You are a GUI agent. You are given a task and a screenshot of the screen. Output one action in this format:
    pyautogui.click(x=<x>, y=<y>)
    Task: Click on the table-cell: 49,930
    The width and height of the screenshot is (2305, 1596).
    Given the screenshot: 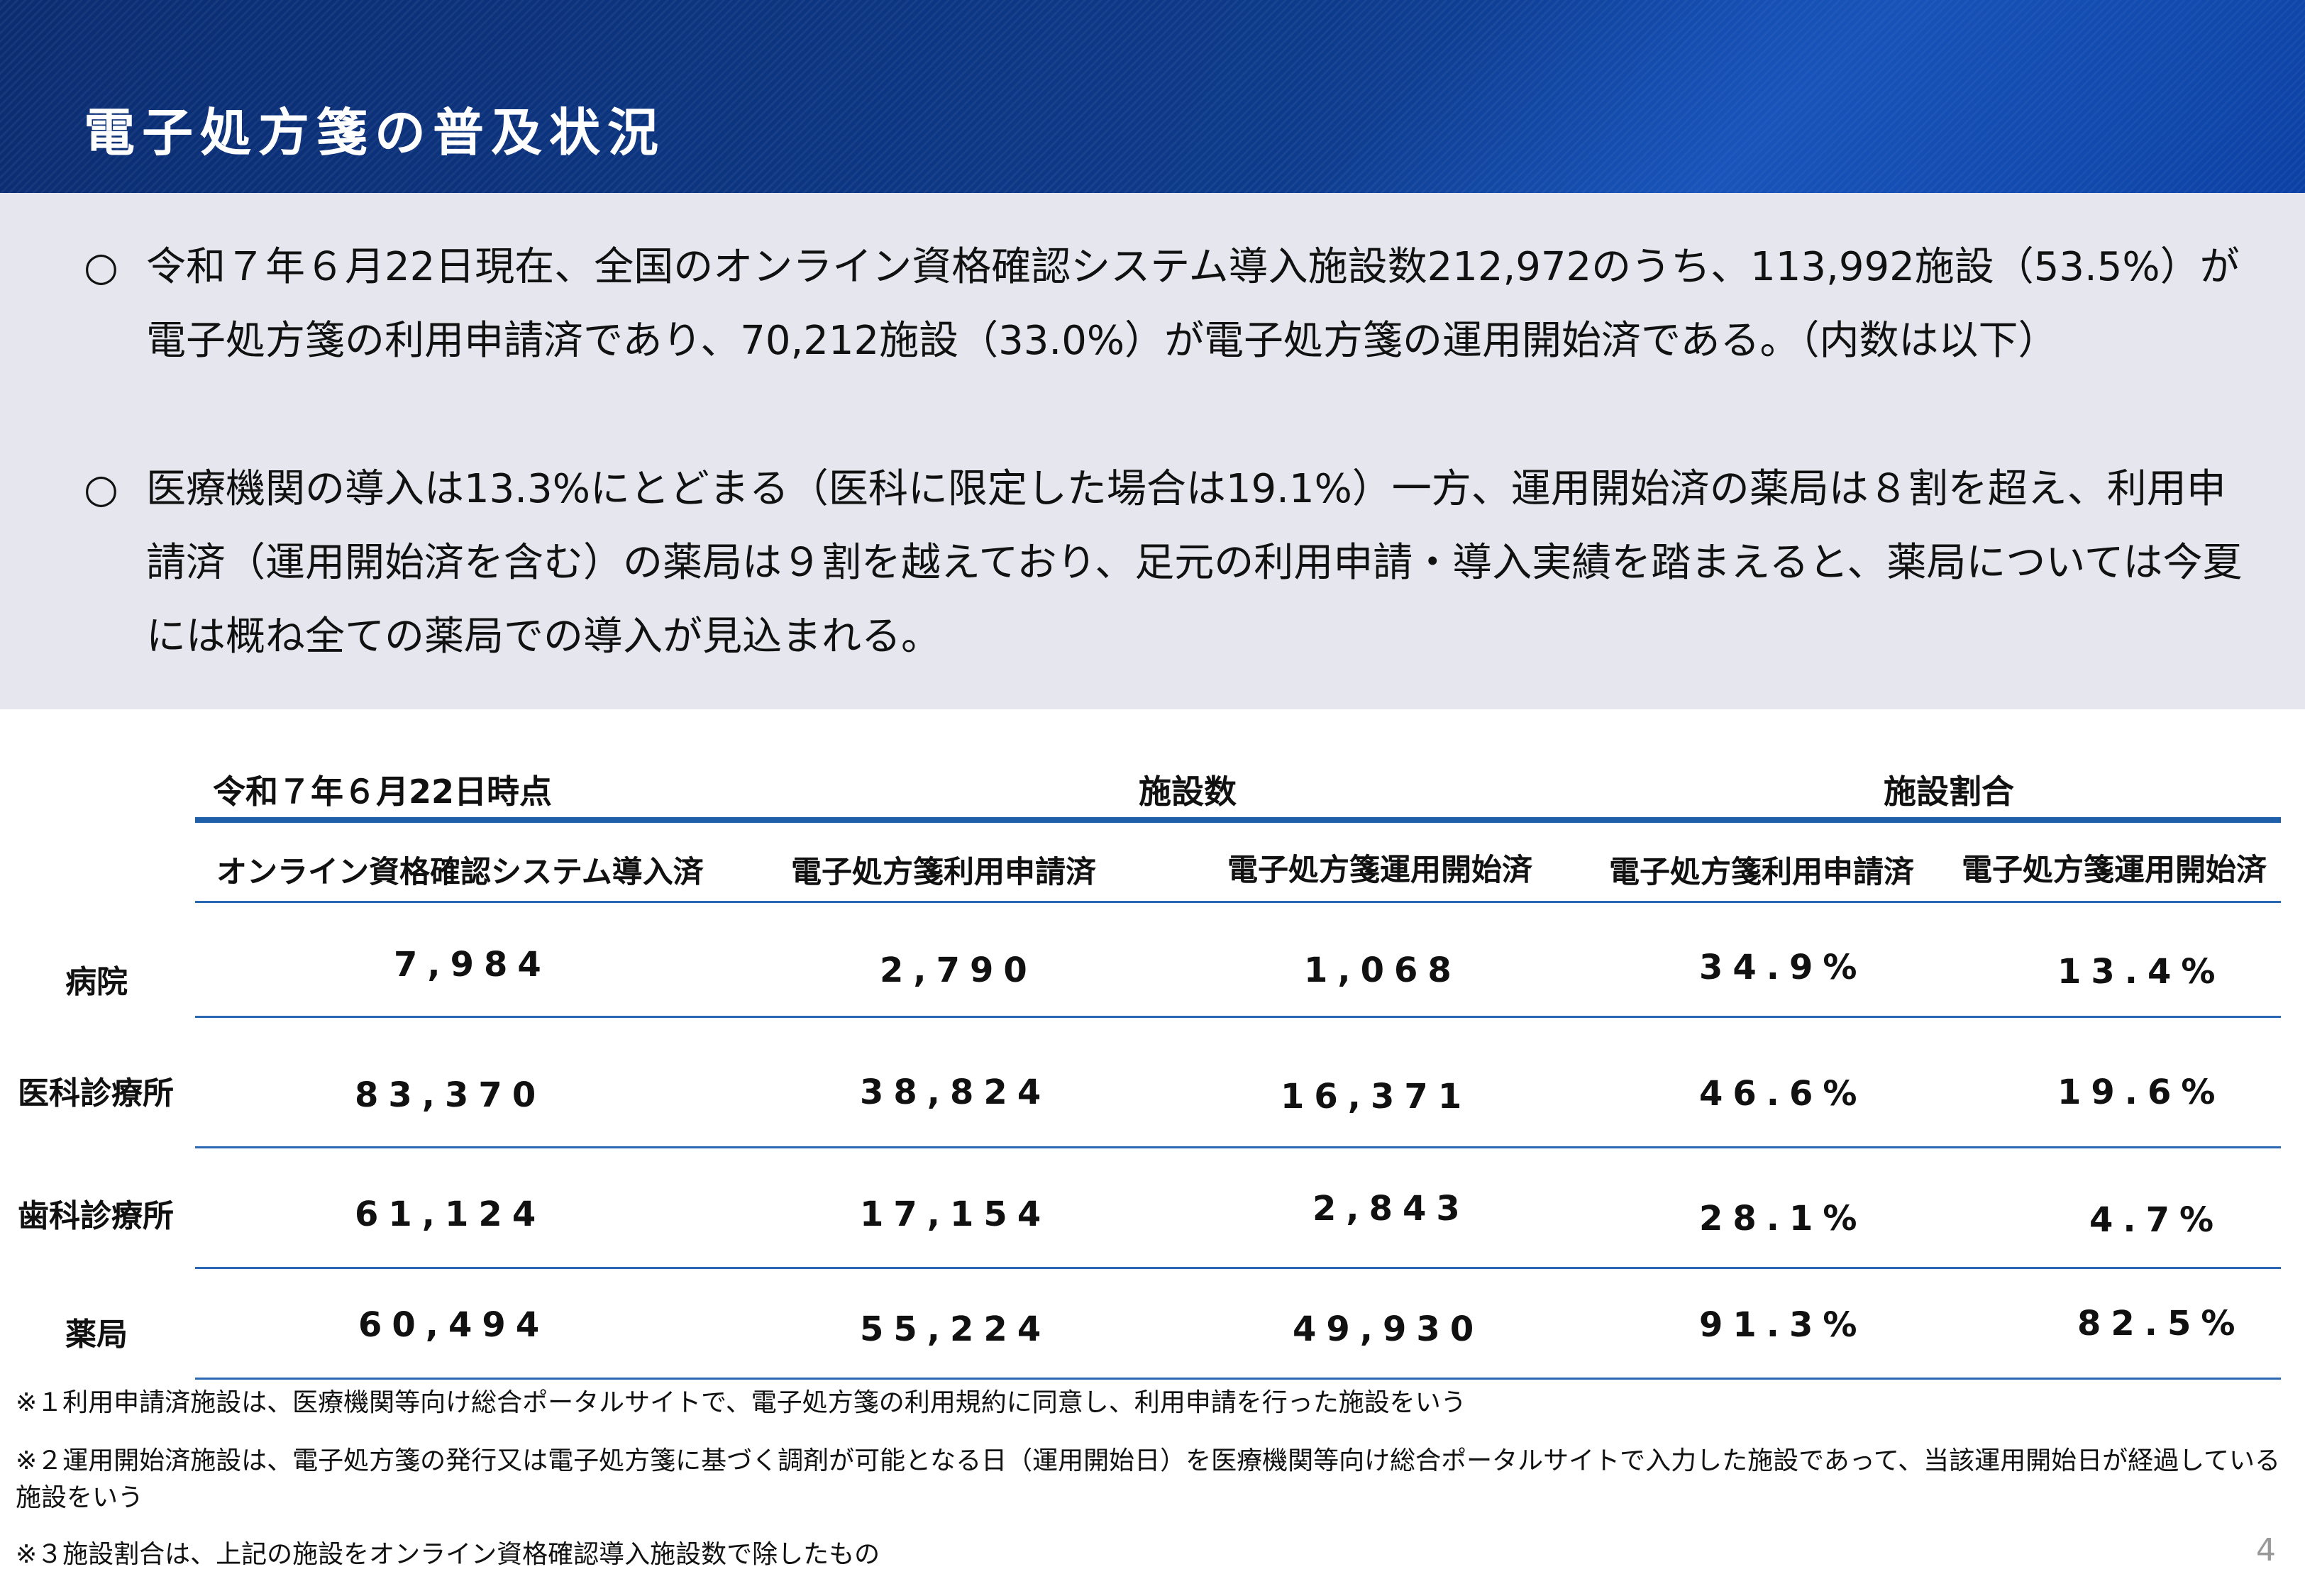 What is the action you would take?
    pyautogui.click(x=1388, y=1329)
    